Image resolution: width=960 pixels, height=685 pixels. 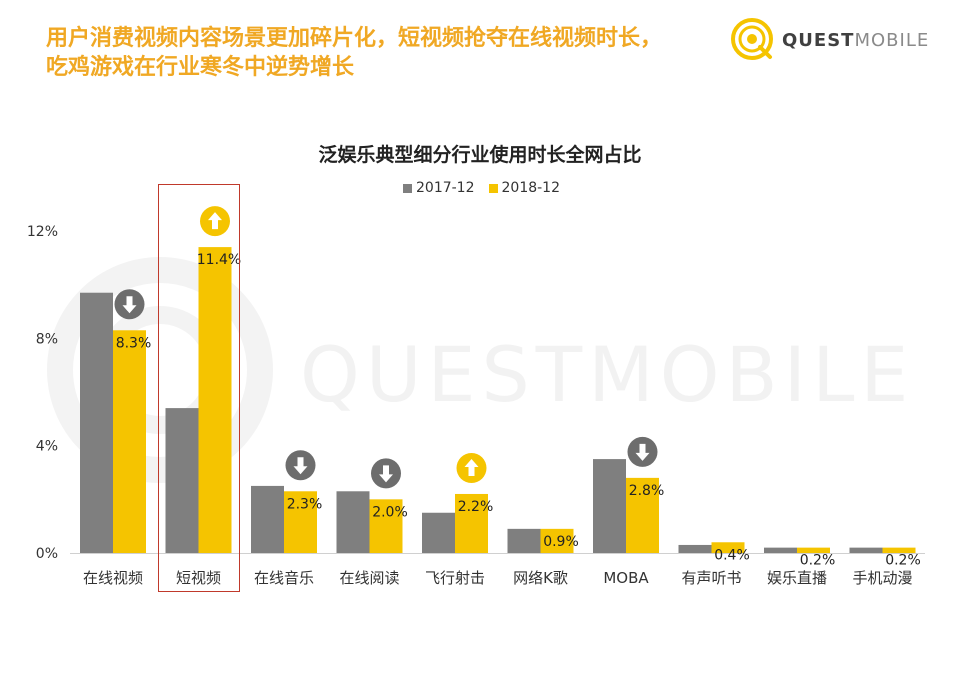 I want to click on legend-item-2018: 2018-12, so click(x=524, y=188).